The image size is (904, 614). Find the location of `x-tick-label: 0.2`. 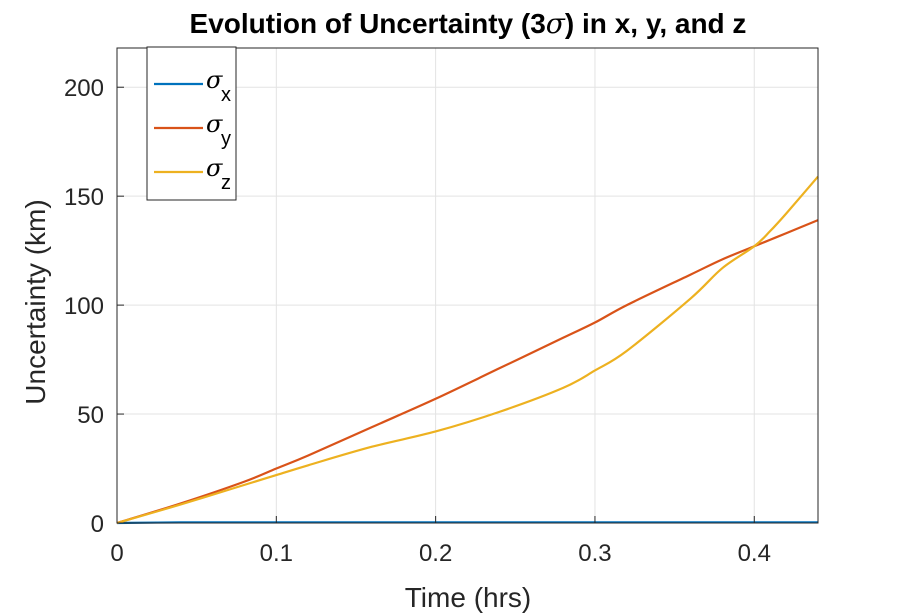

x-tick-label: 0.2 is located at coordinates (435, 553).